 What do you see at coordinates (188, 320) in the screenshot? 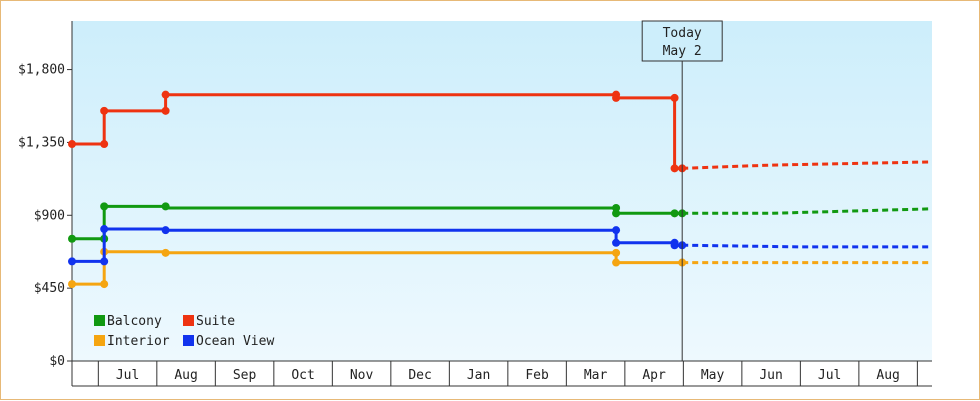
I see `legend-swatch-suite` at bounding box center [188, 320].